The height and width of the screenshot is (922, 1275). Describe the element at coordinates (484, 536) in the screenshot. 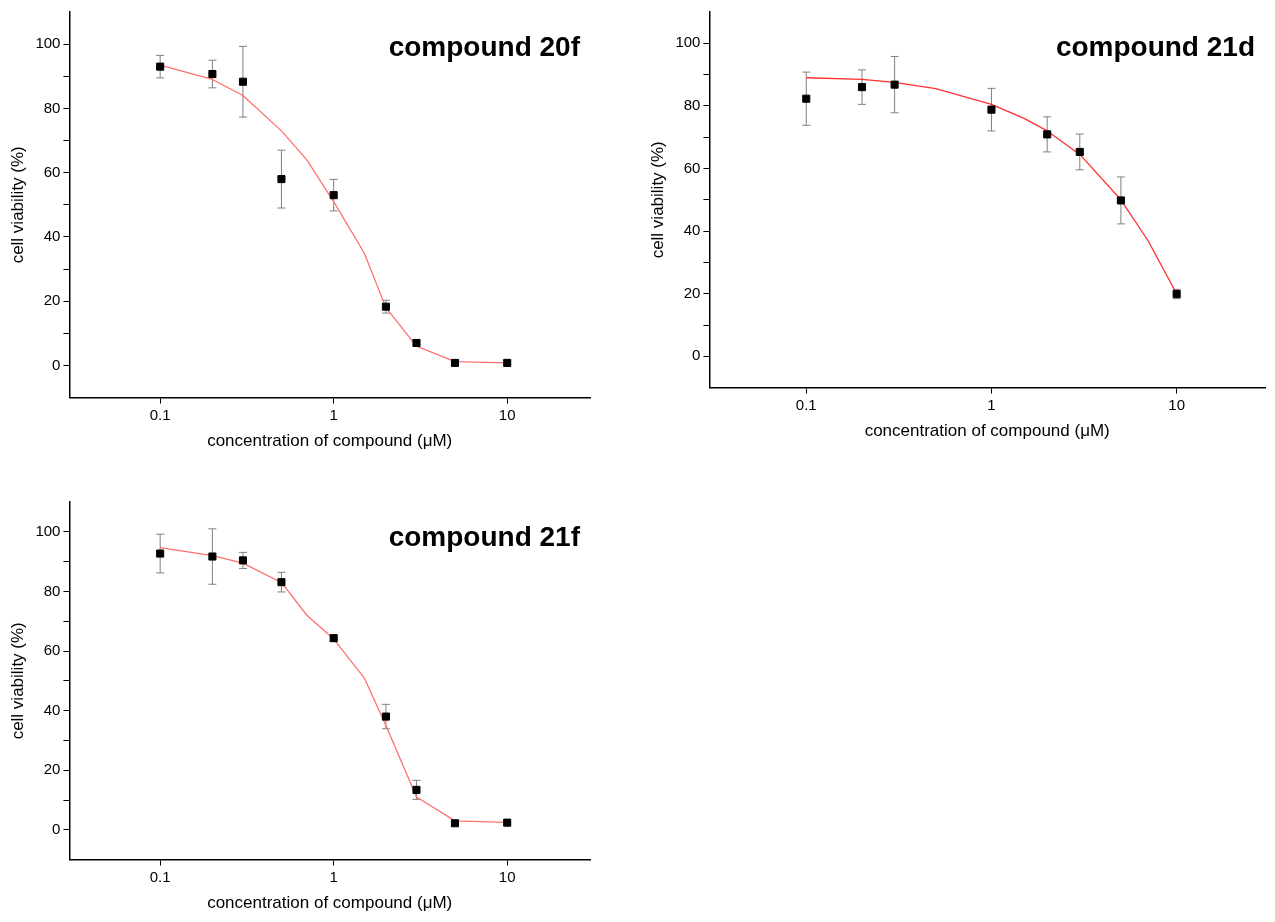

I see `text: compound 21f` at that location.